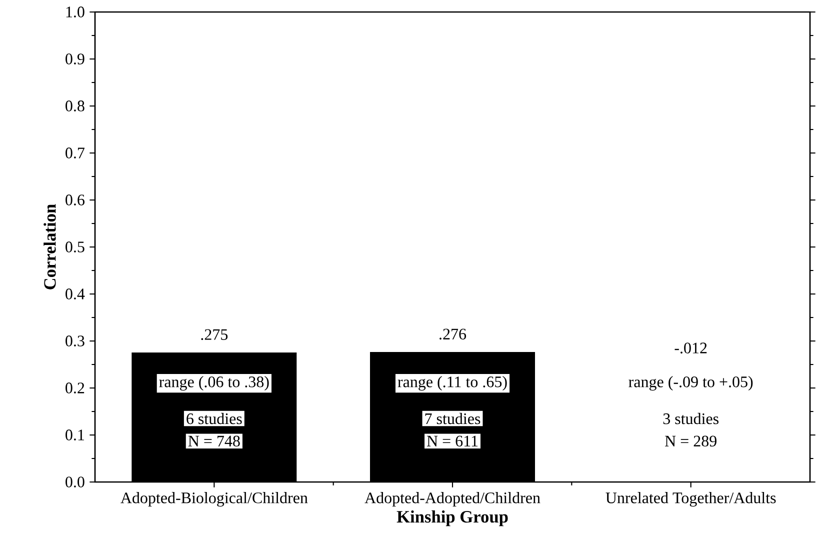 The width and height of the screenshot is (827, 554). I want to click on y-tick-label: 0.8, so click(75, 106).